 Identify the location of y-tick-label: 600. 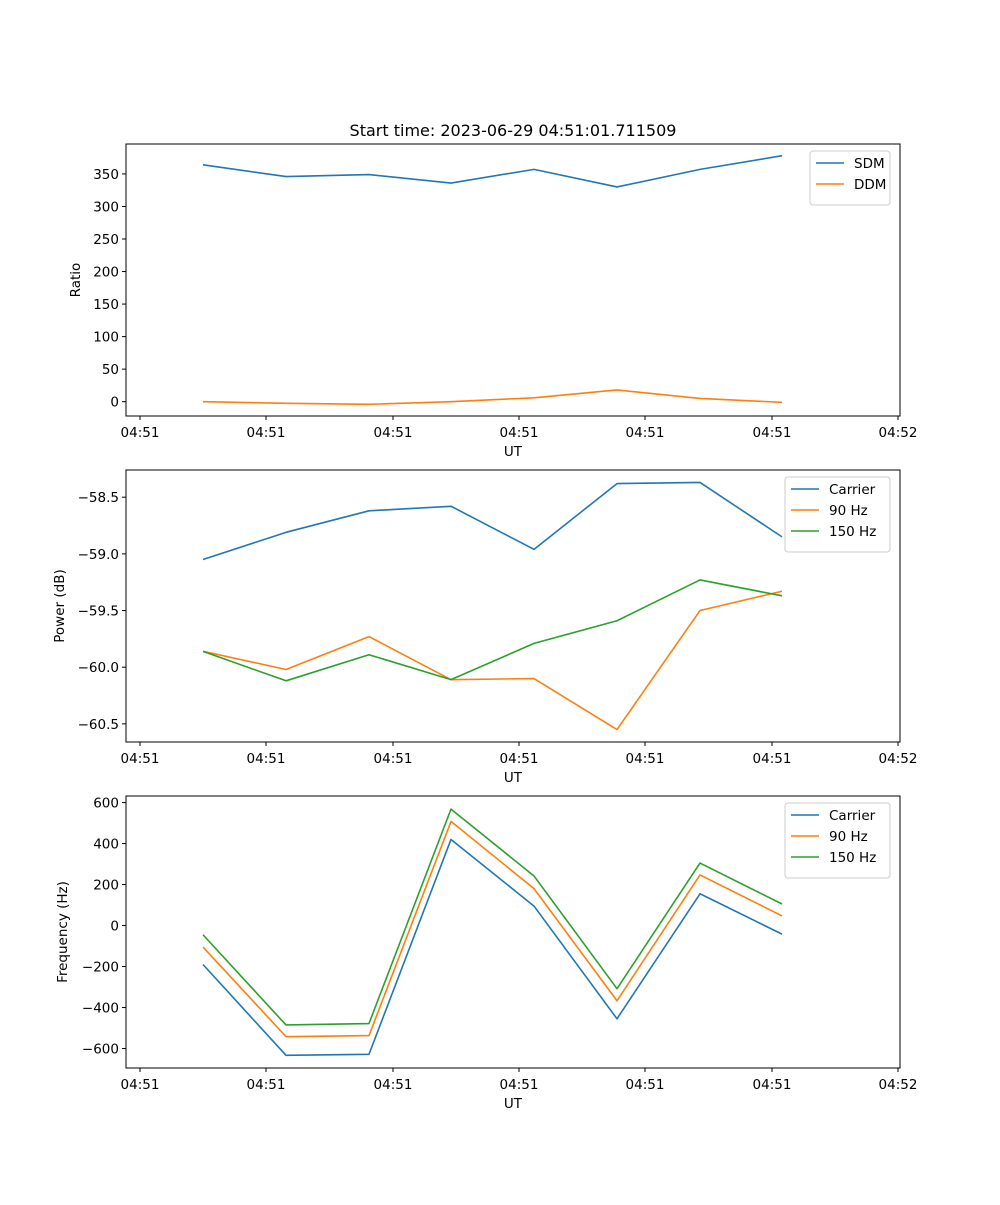
(106, 804).